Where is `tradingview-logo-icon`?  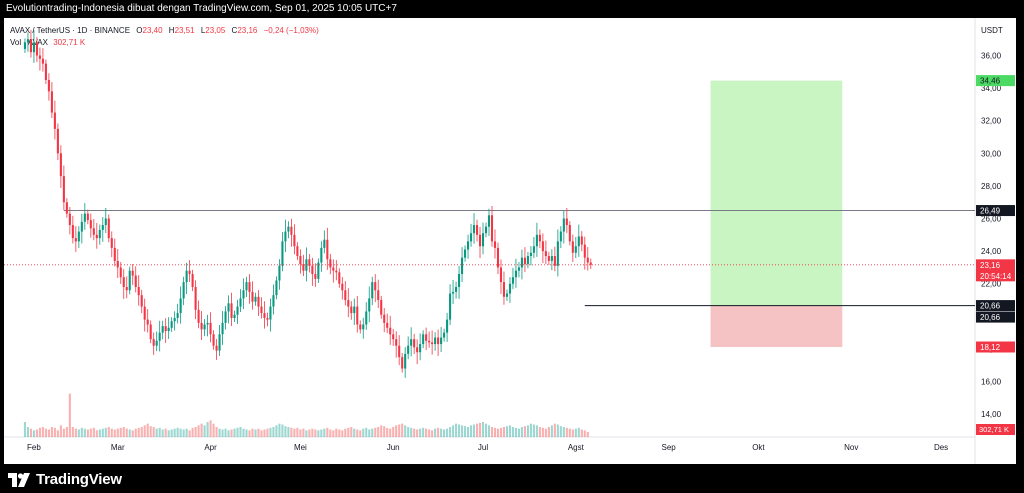 tradingview-logo-icon is located at coordinates (19, 479).